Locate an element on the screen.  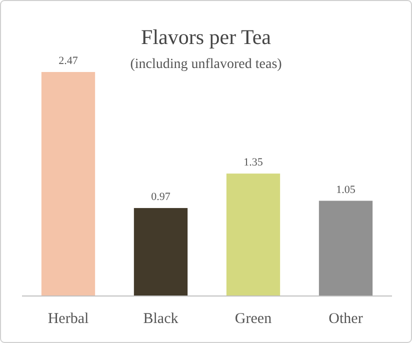
chart-title: Flavors per Tea is located at coordinates (206, 37).